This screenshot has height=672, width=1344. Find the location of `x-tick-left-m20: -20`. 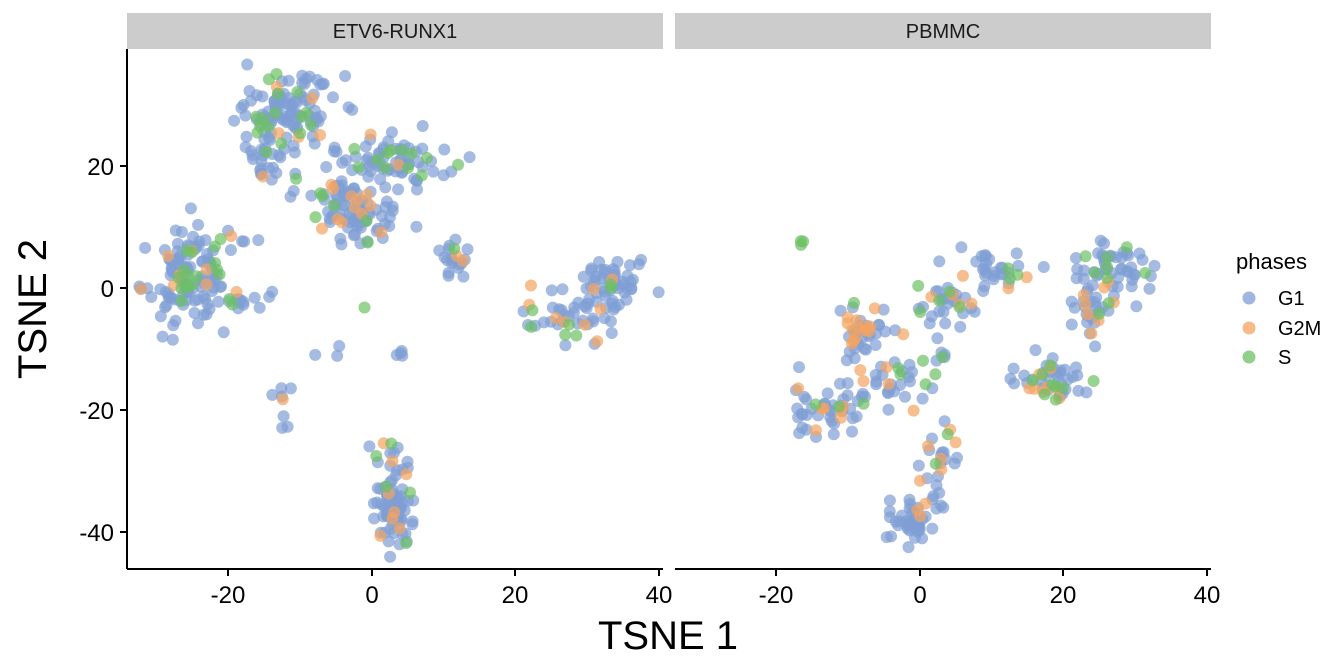

x-tick-left-m20: -20 is located at coordinates (228, 589).